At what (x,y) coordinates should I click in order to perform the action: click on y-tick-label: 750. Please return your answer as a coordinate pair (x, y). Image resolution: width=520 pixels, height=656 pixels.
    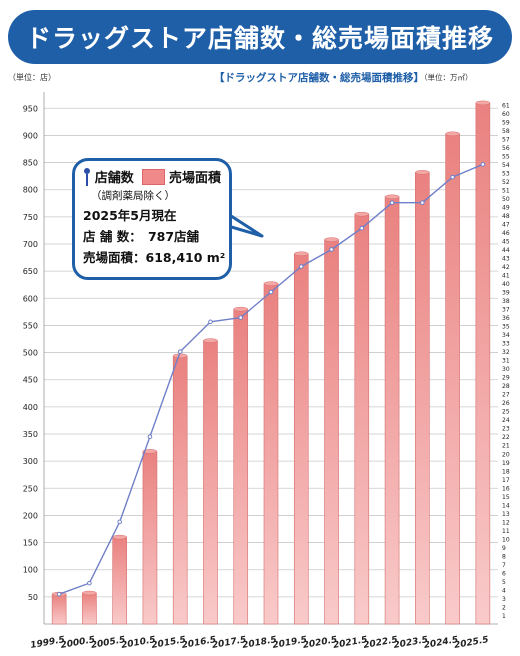
    Looking at the image, I should click on (30, 217).